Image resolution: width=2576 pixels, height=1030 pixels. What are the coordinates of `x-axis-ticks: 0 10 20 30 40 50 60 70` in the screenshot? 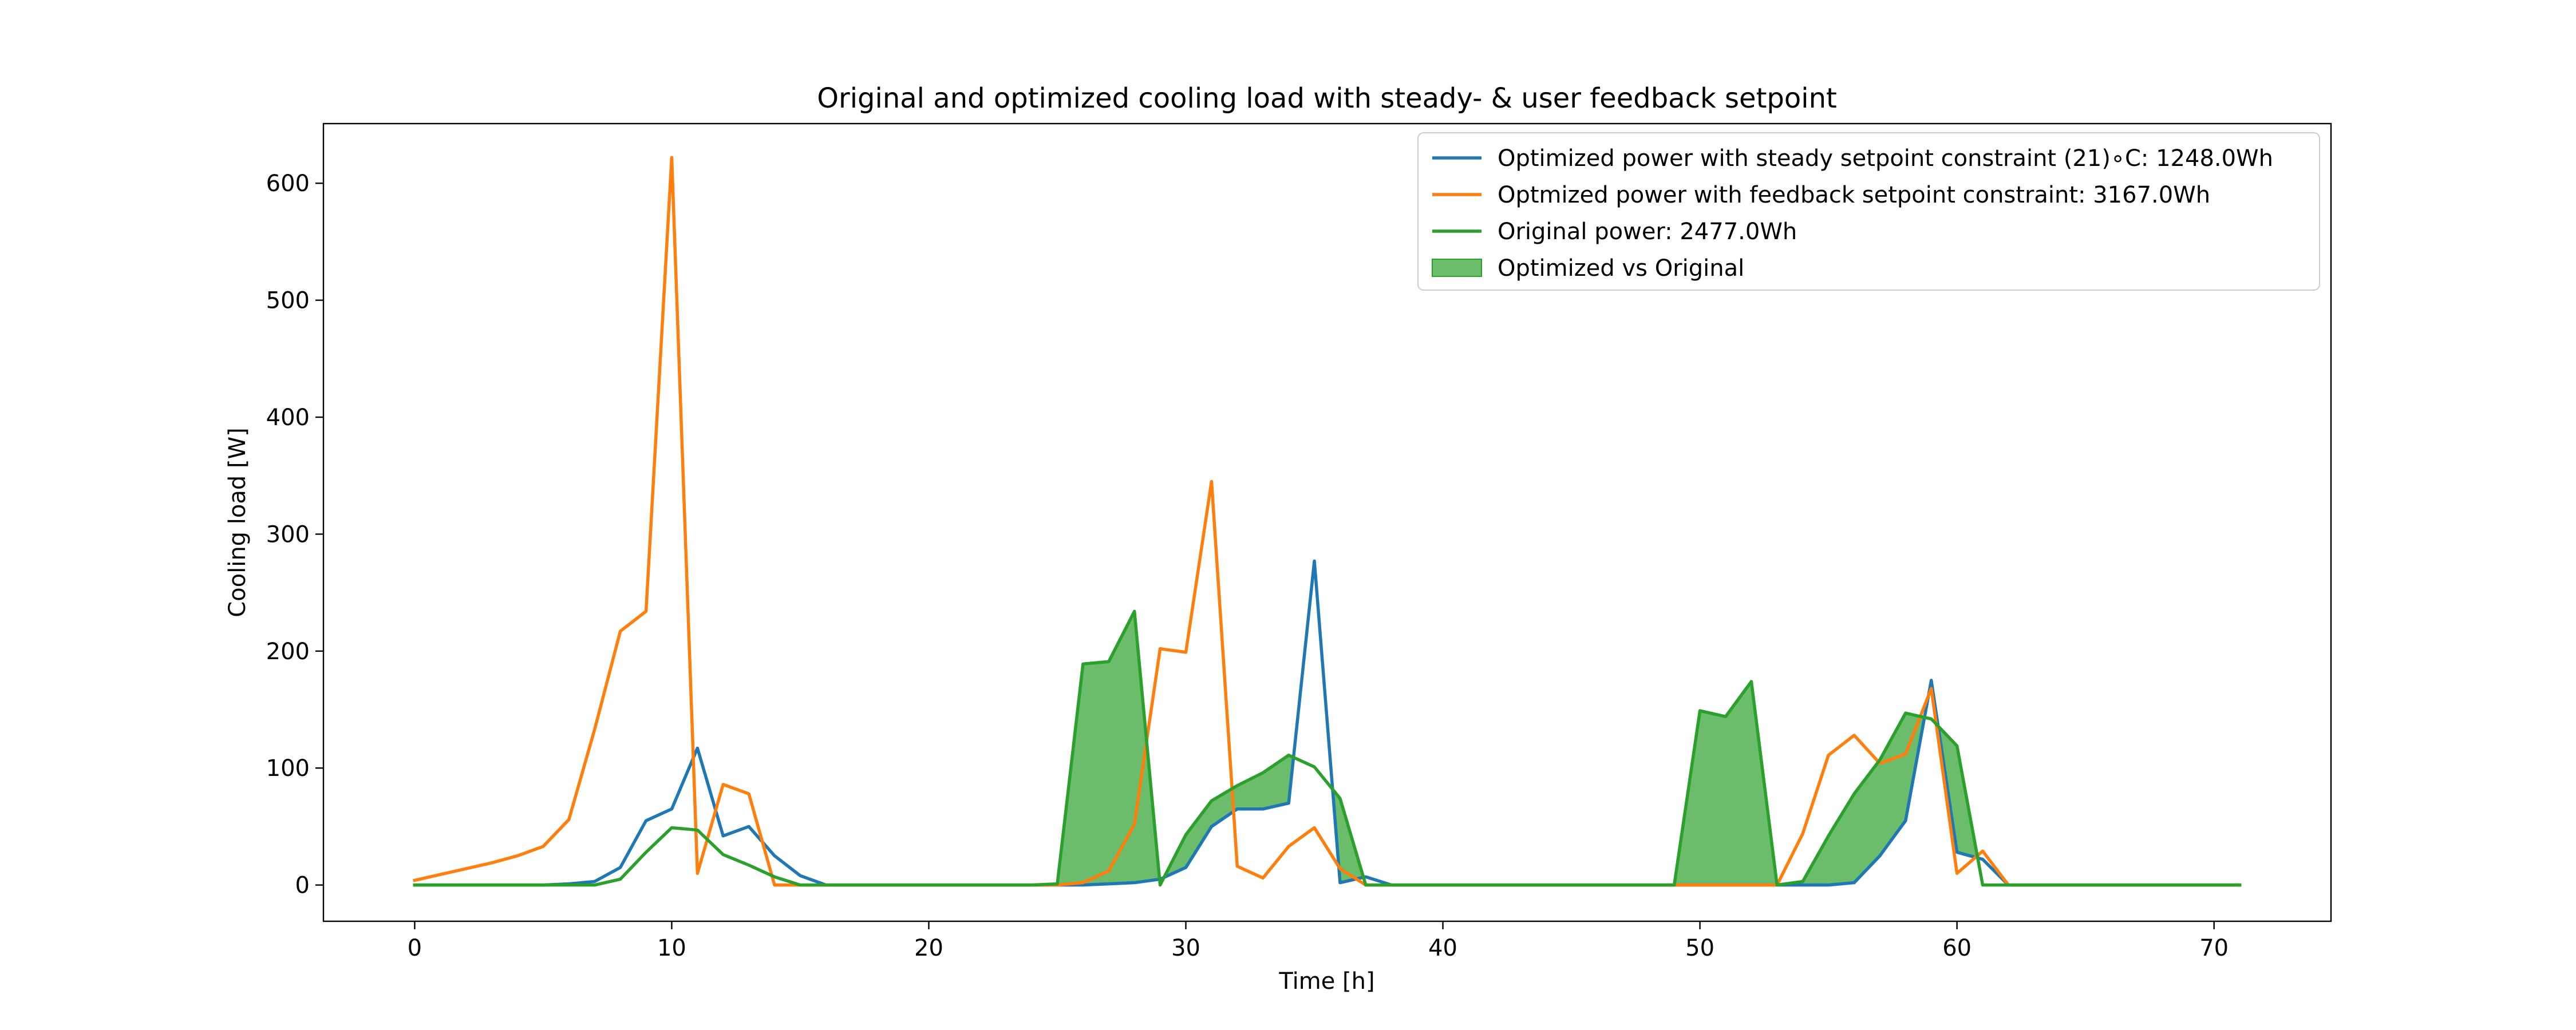 It's located at (1318, 941).